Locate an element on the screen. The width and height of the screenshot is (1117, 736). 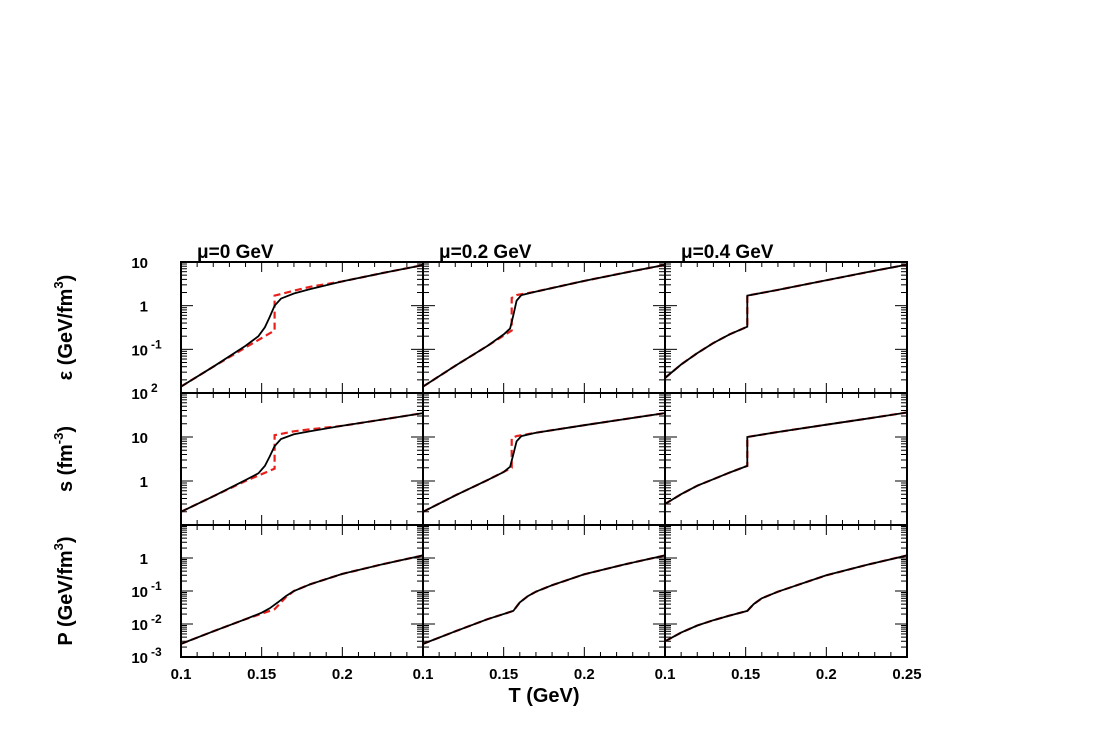
y-axis-title-entropy-density: s (fm-3) is located at coordinates (64, 459).